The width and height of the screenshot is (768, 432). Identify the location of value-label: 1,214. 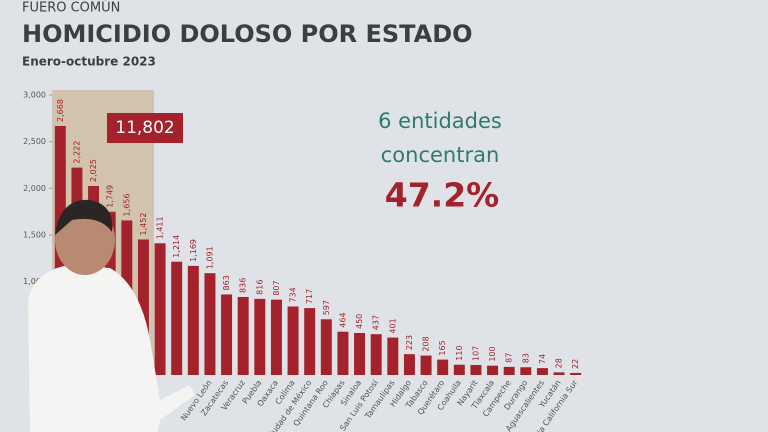
(176, 246).